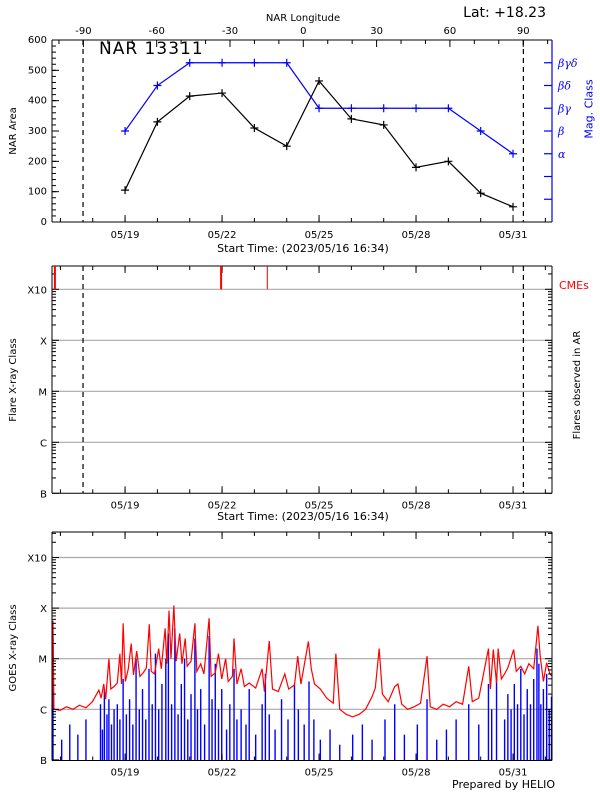 This screenshot has height=800, width=600. What do you see at coordinates (376, 31) in the screenshot?
I see `longitude-tick-label: 30` at bounding box center [376, 31].